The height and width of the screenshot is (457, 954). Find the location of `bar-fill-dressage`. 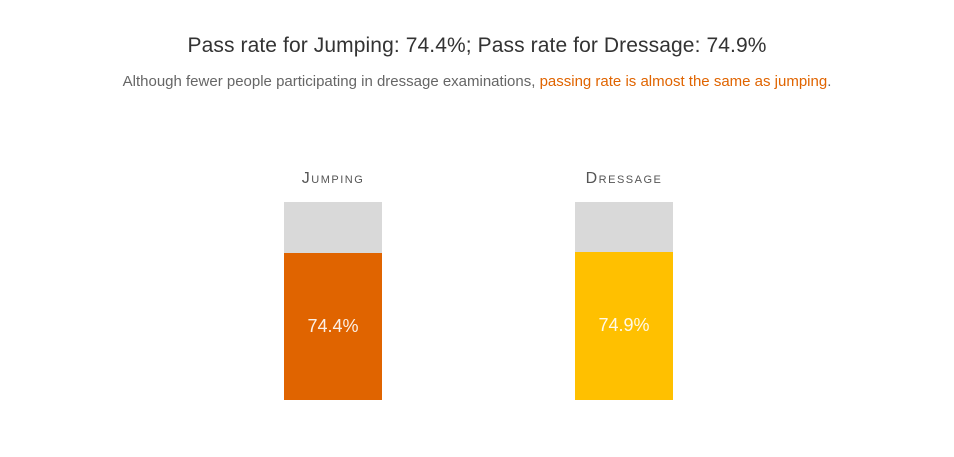

bar-fill-dressage is located at coordinates (624, 326).